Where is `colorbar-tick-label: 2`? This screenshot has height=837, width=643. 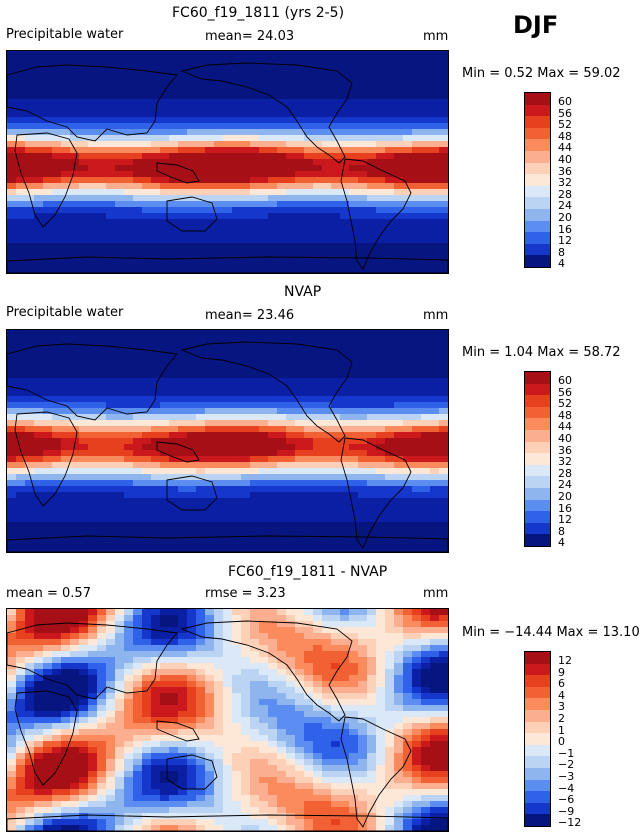
colorbar-tick-label: 2 is located at coordinates (561, 718).